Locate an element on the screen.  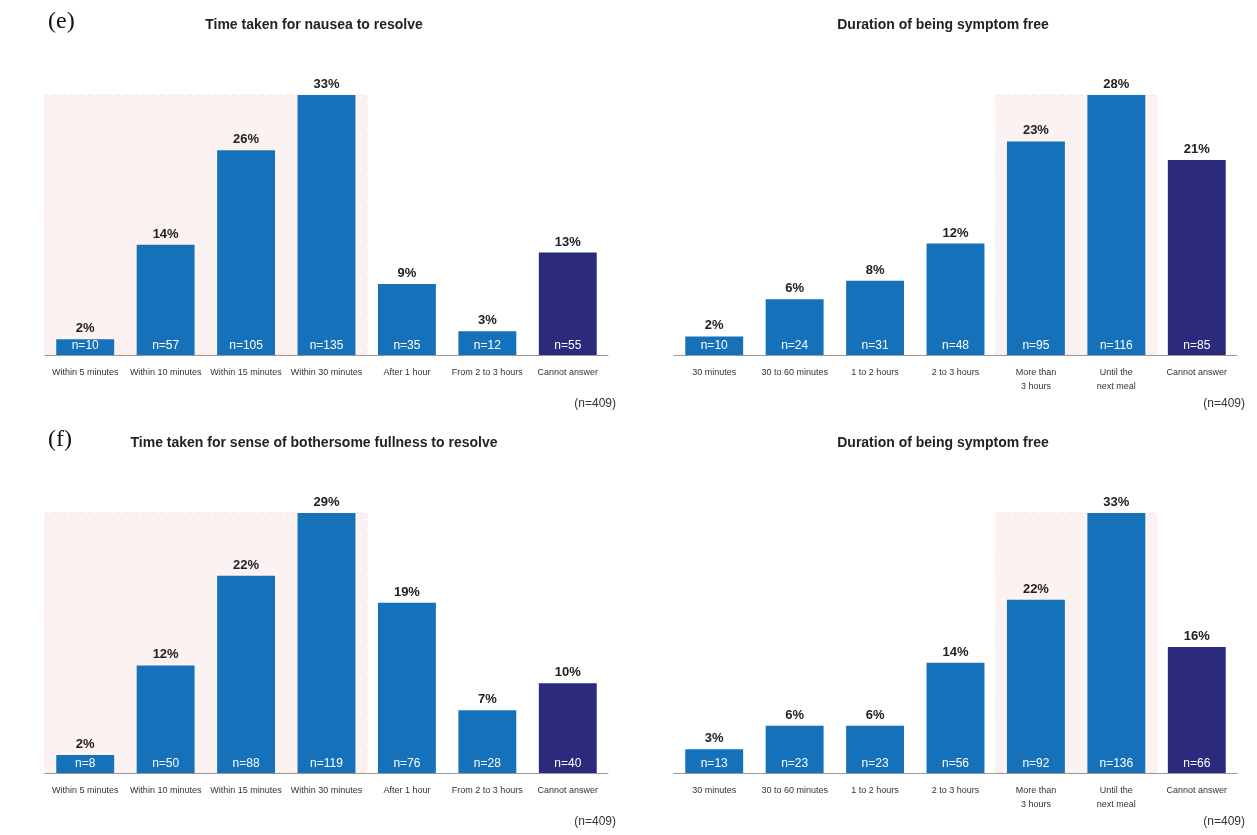
annotation: n=136 is located at coordinates (1116, 763).